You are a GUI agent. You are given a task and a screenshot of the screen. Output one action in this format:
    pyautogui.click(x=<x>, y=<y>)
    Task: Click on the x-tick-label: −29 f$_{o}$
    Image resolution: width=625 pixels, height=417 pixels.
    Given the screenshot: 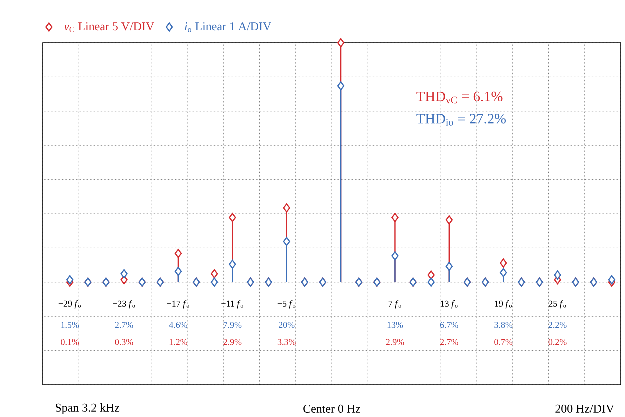 What is the action you would take?
    pyautogui.click(x=70, y=304)
    